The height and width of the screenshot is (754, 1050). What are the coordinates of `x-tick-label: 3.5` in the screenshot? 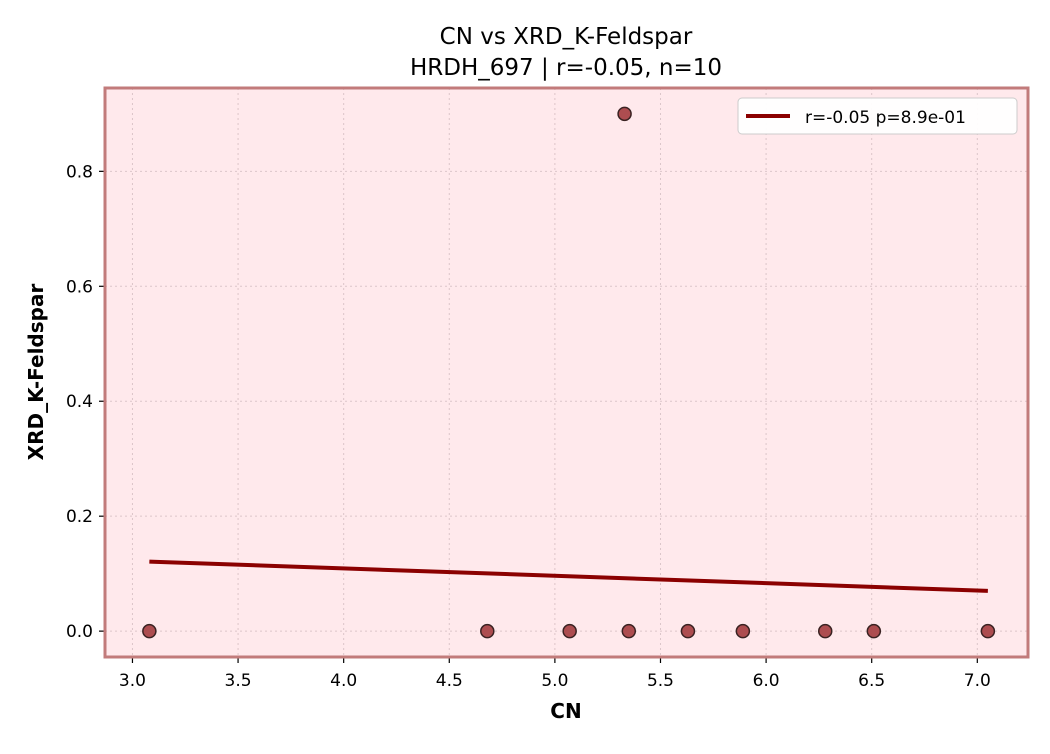 It's located at (238, 681).